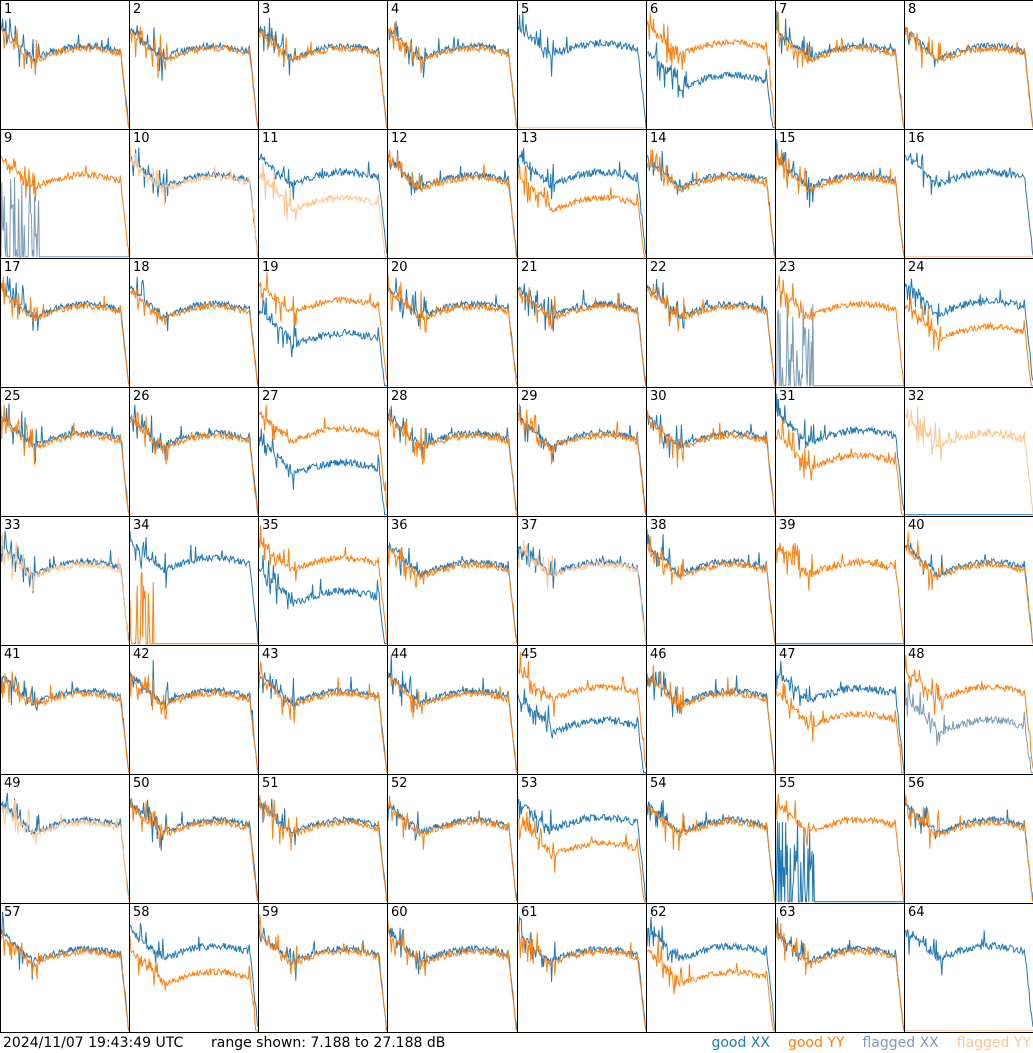 This screenshot has width=1033, height=1053. What do you see at coordinates (270, 654) in the screenshot?
I see `panel-label: 43` at bounding box center [270, 654].